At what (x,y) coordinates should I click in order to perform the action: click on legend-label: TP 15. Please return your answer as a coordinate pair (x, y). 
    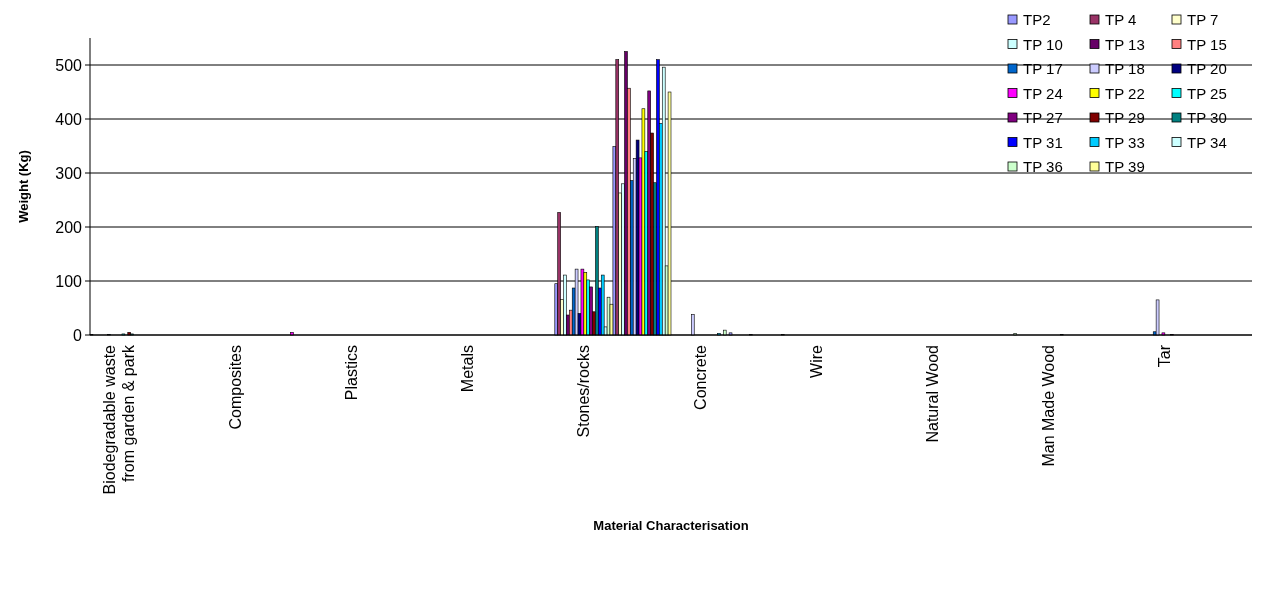
    Looking at the image, I should click on (1207, 44).